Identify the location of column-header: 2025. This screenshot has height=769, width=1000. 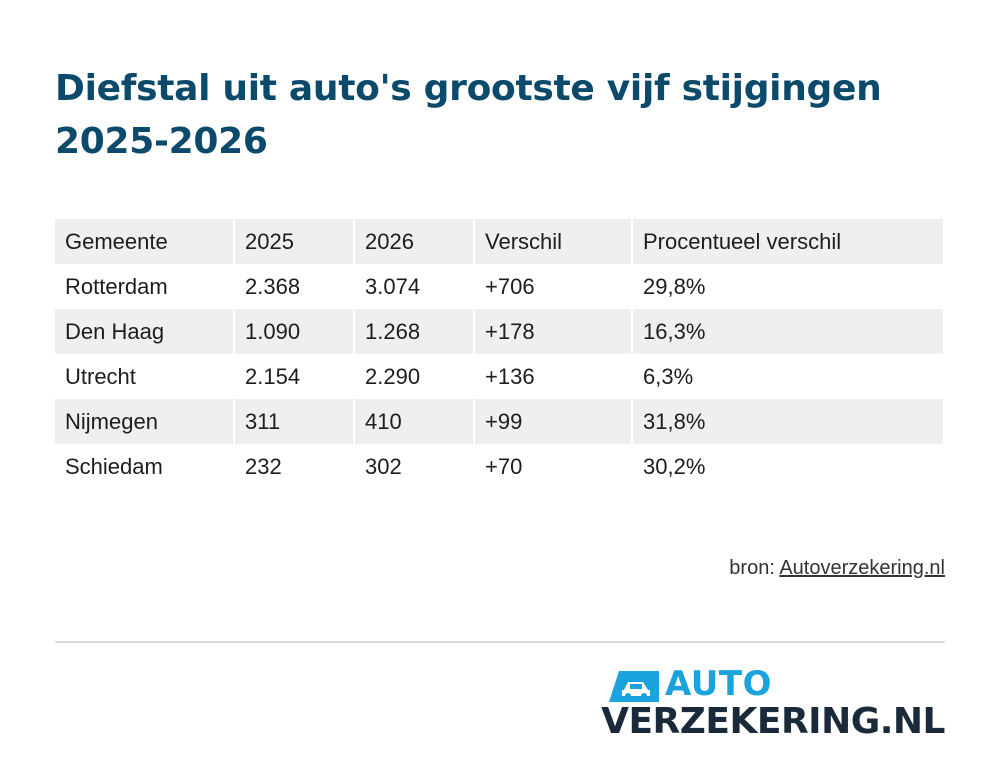
(295, 241).